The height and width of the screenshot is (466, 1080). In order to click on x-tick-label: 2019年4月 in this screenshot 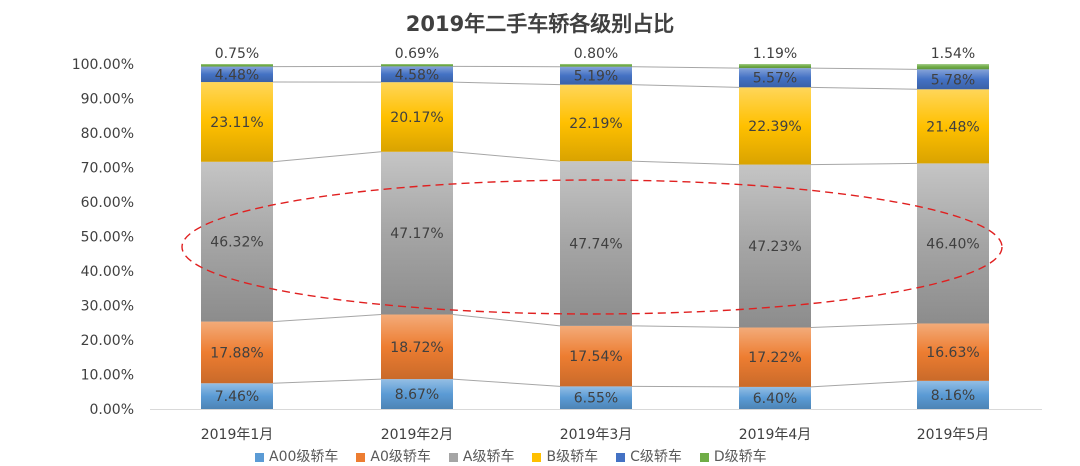, I will do `click(775, 435)`.